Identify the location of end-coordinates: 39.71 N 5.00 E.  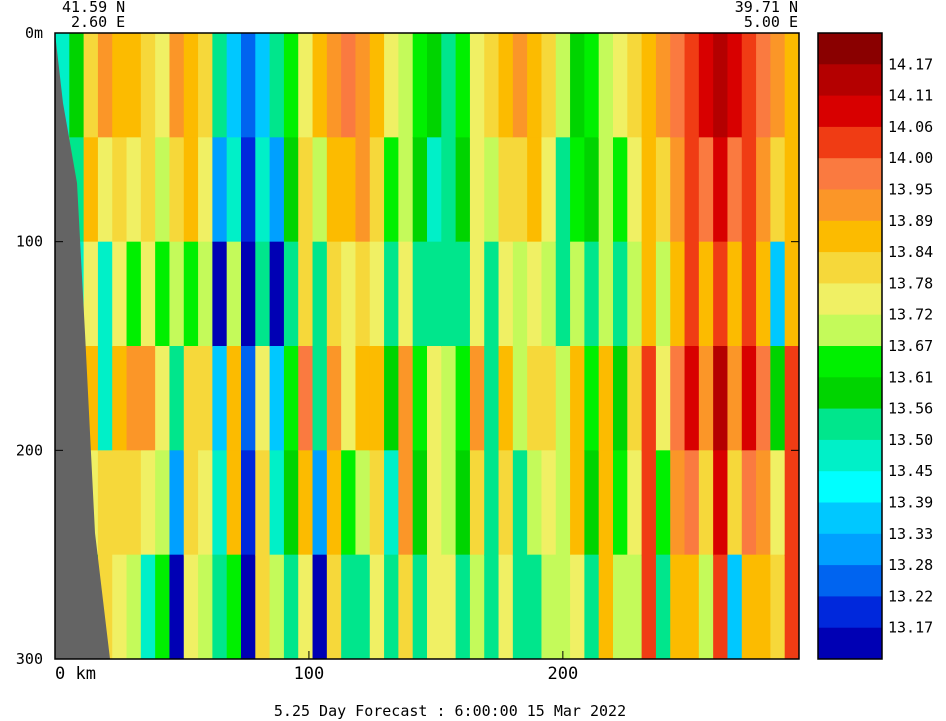
(766, 15).